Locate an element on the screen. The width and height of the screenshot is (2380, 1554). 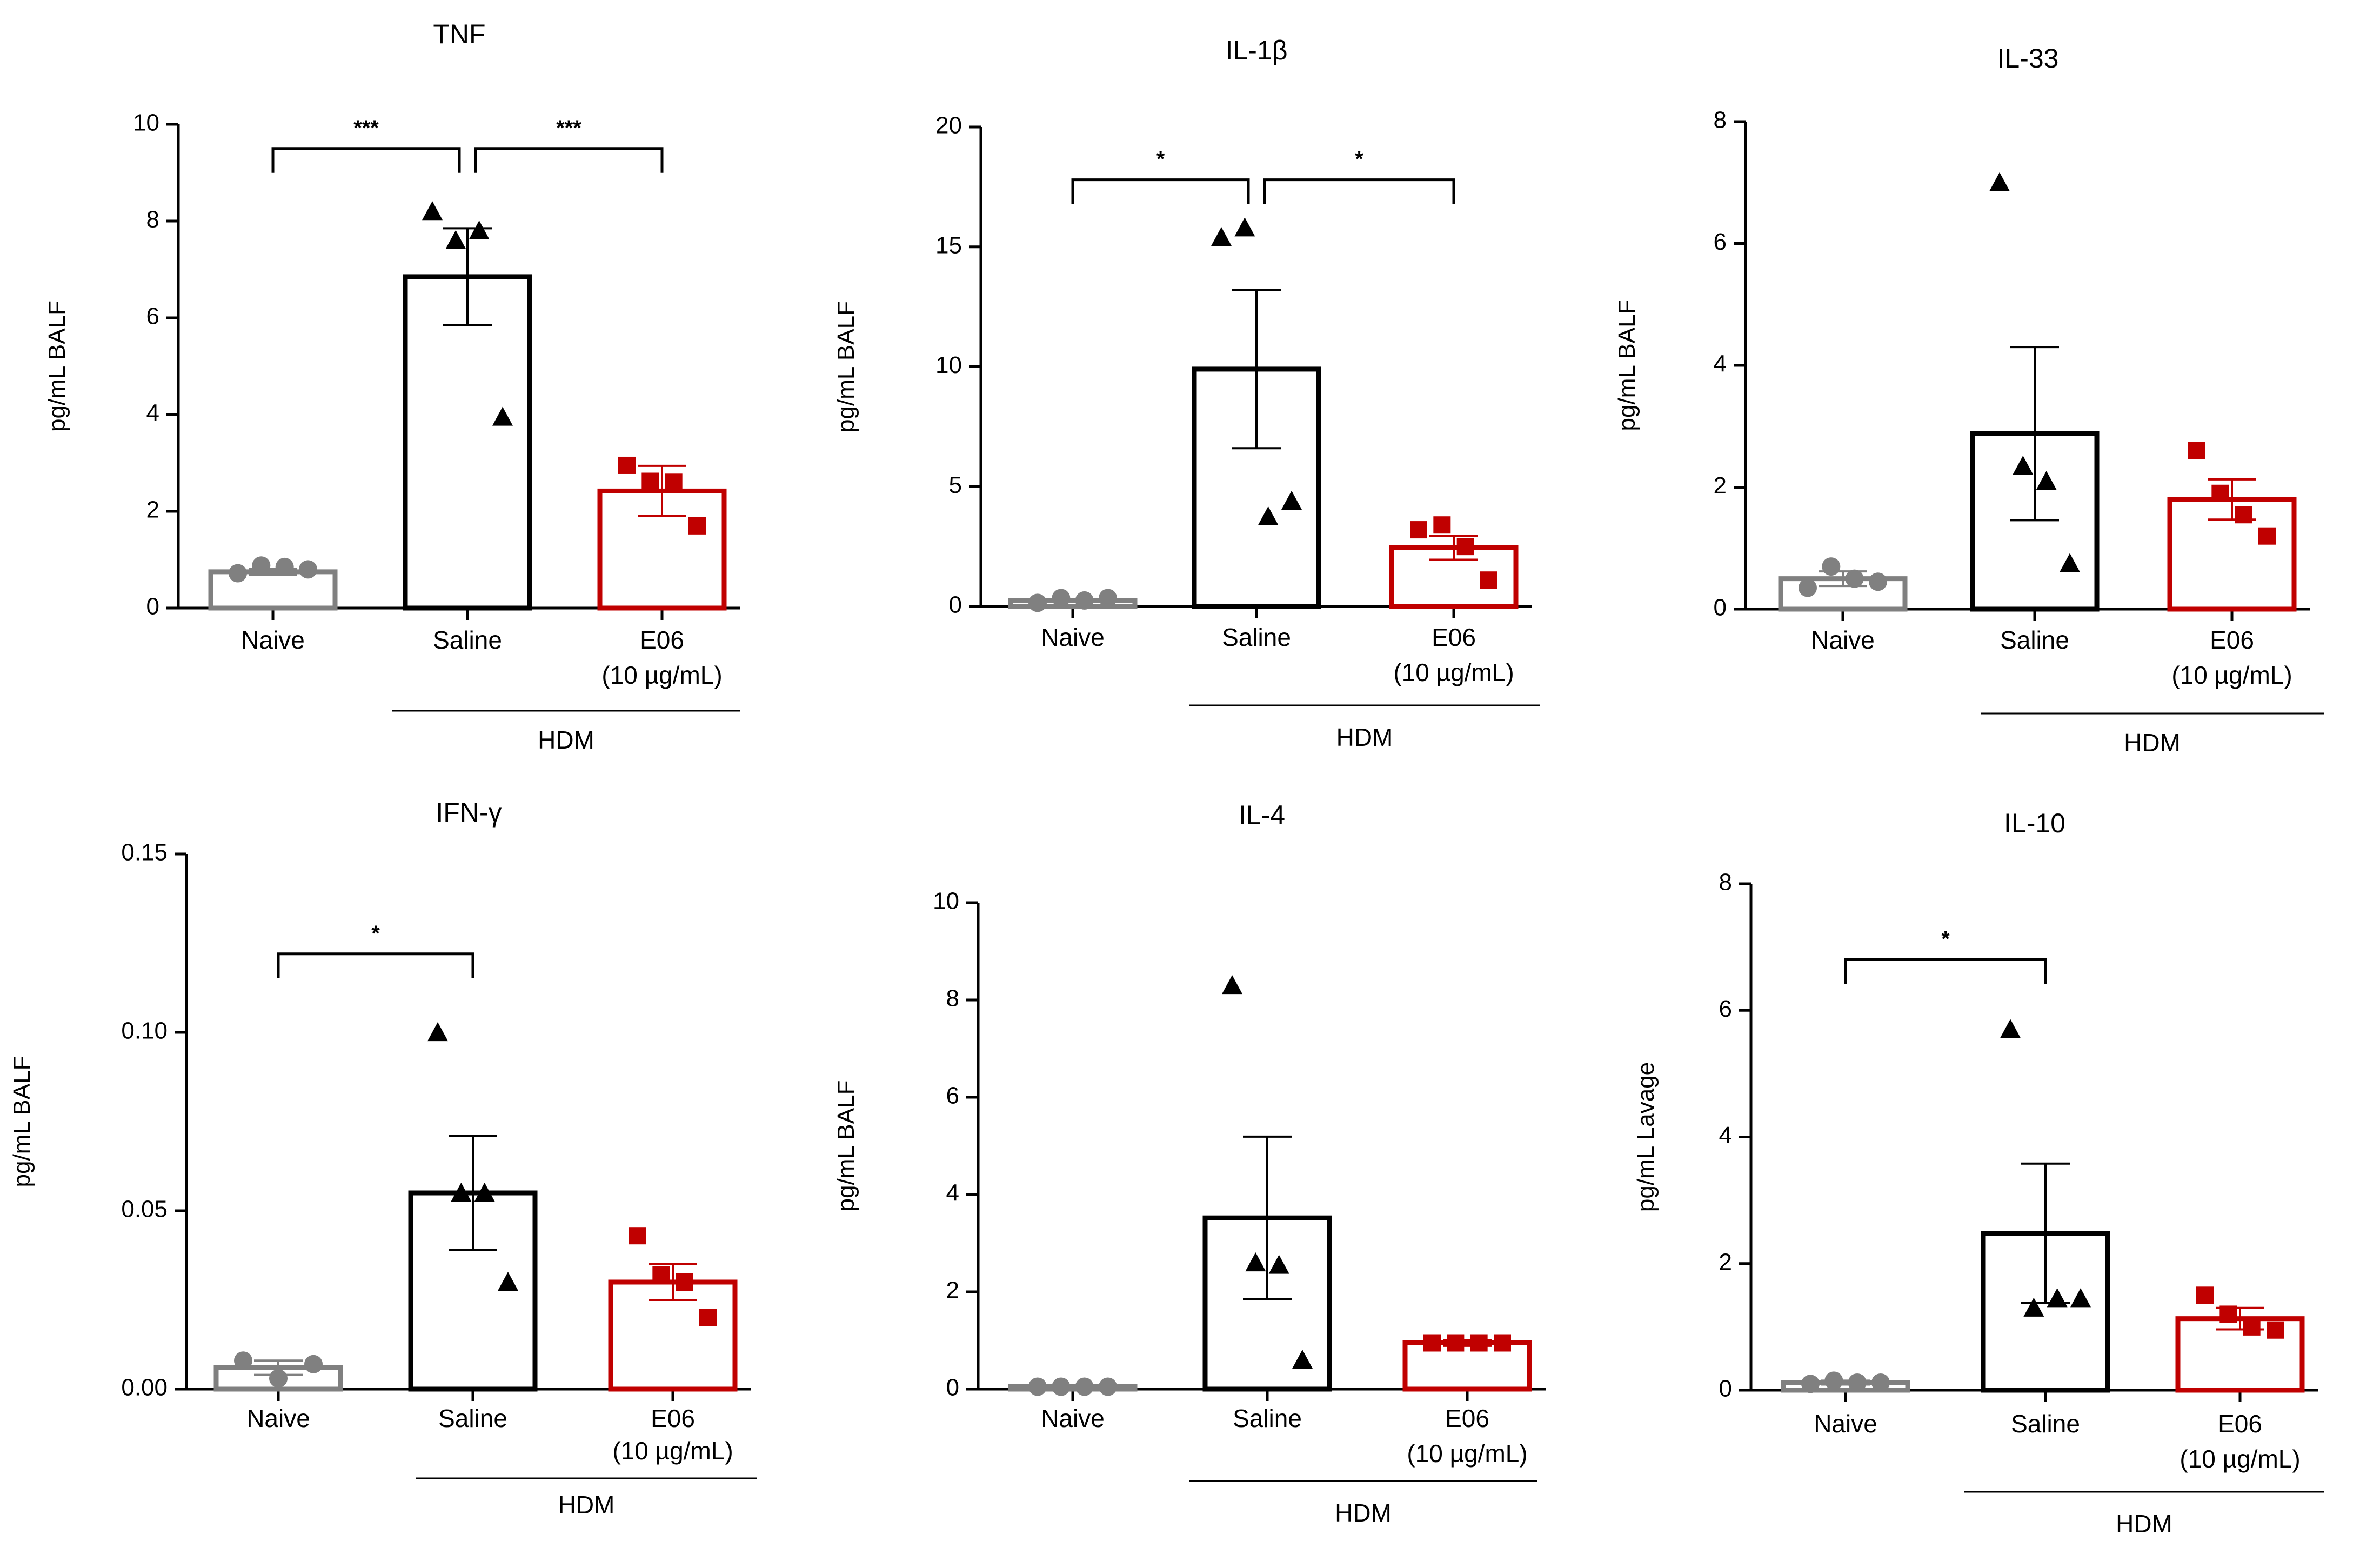
chart-title: IFN-γ is located at coordinates (469, 812).